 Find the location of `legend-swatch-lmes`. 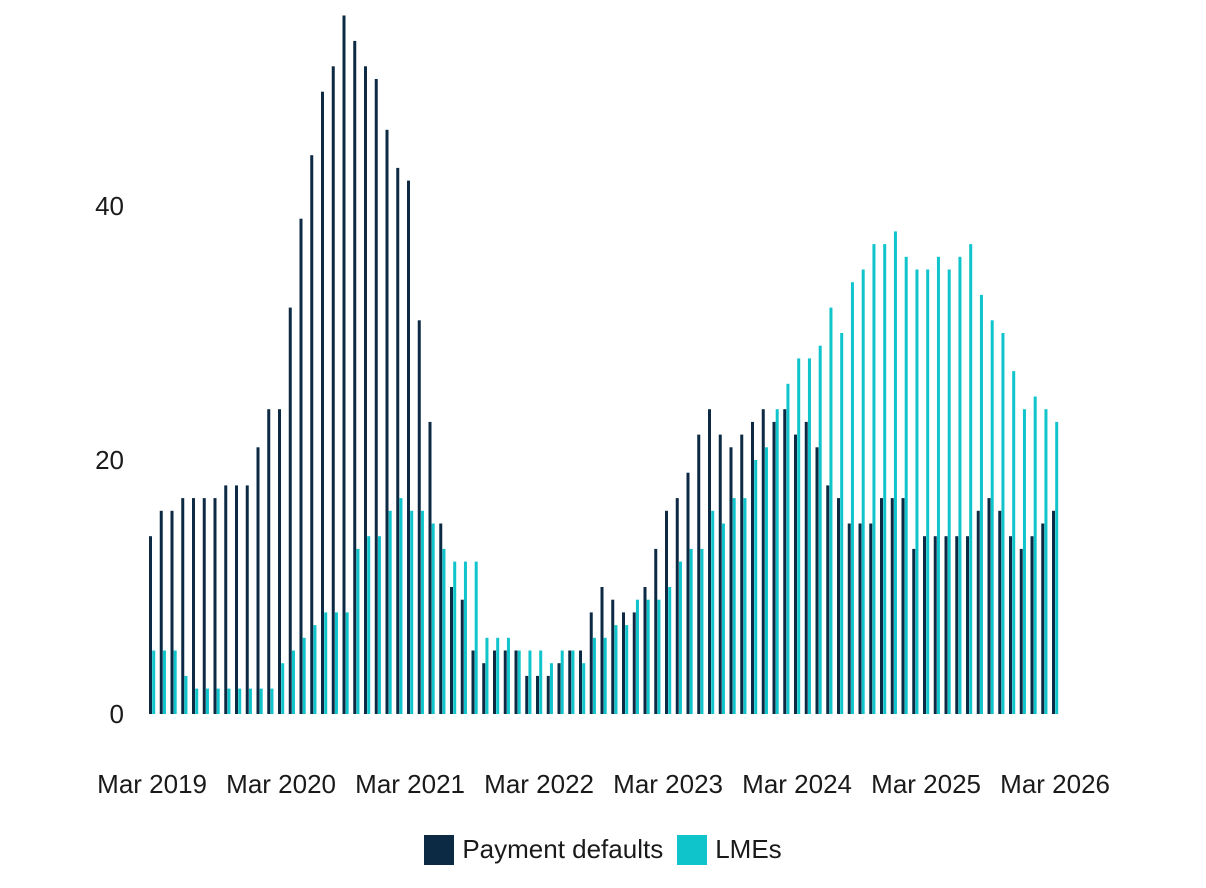

legend-swatch-lmes is located at coordinates (692, 849).